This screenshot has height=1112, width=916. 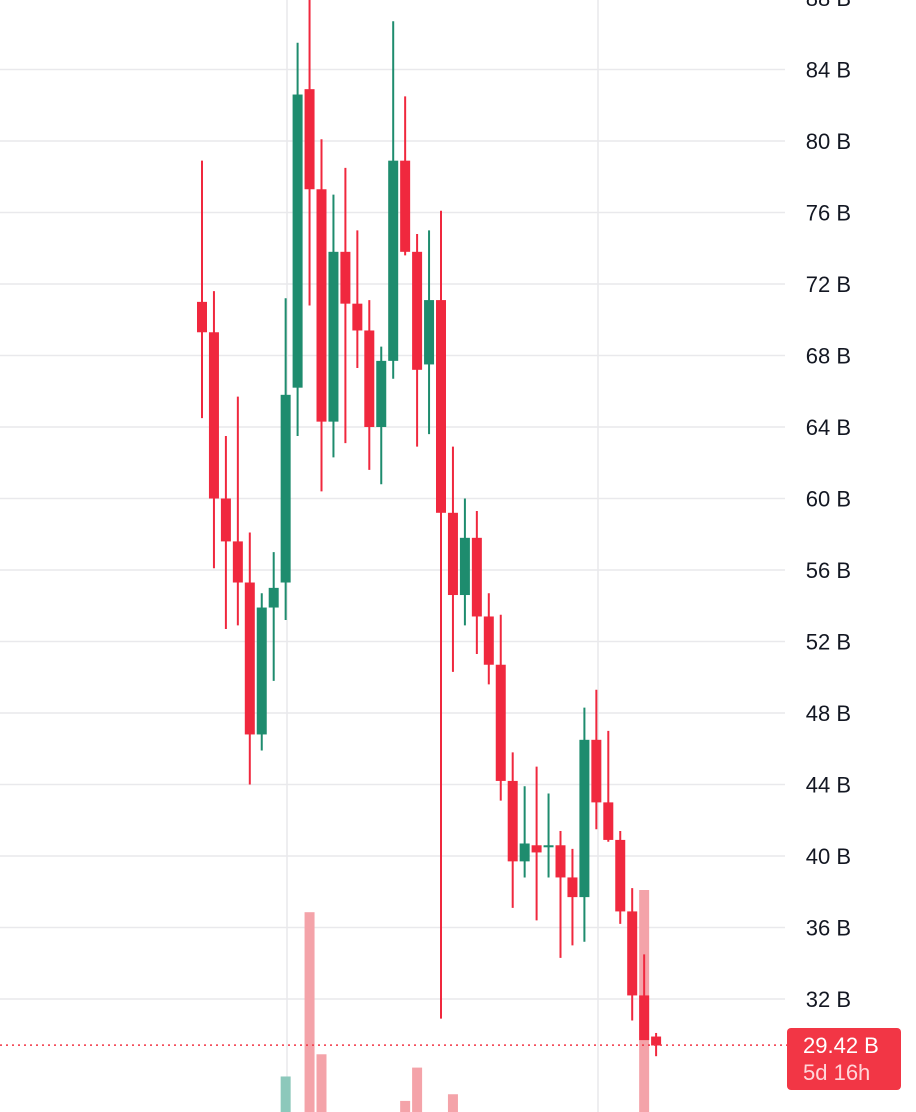 What do you see at coordinates (844, 1059) in the screenshot?
I see `current-price-badge: 29.42 B 5d 16h` at bounding box center [844, 1059].